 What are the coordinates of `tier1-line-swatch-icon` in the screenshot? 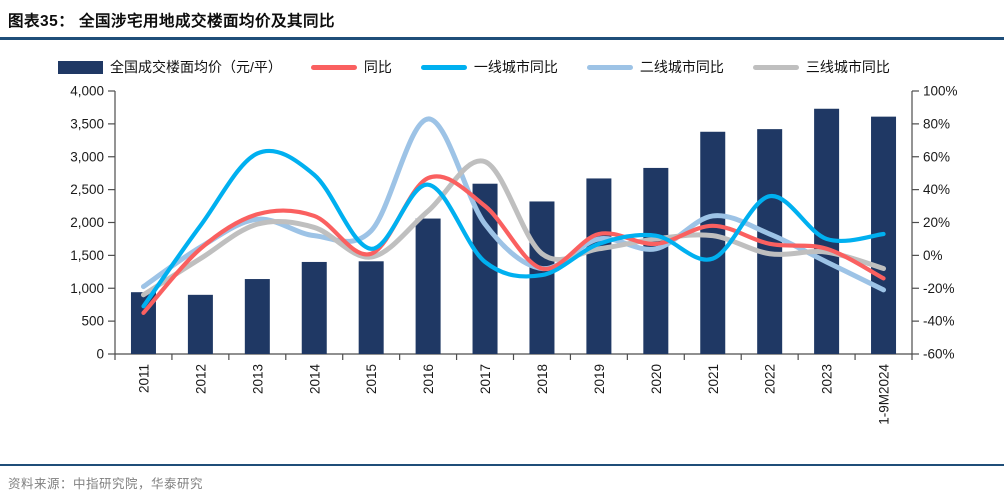 It's located at (443, 67).